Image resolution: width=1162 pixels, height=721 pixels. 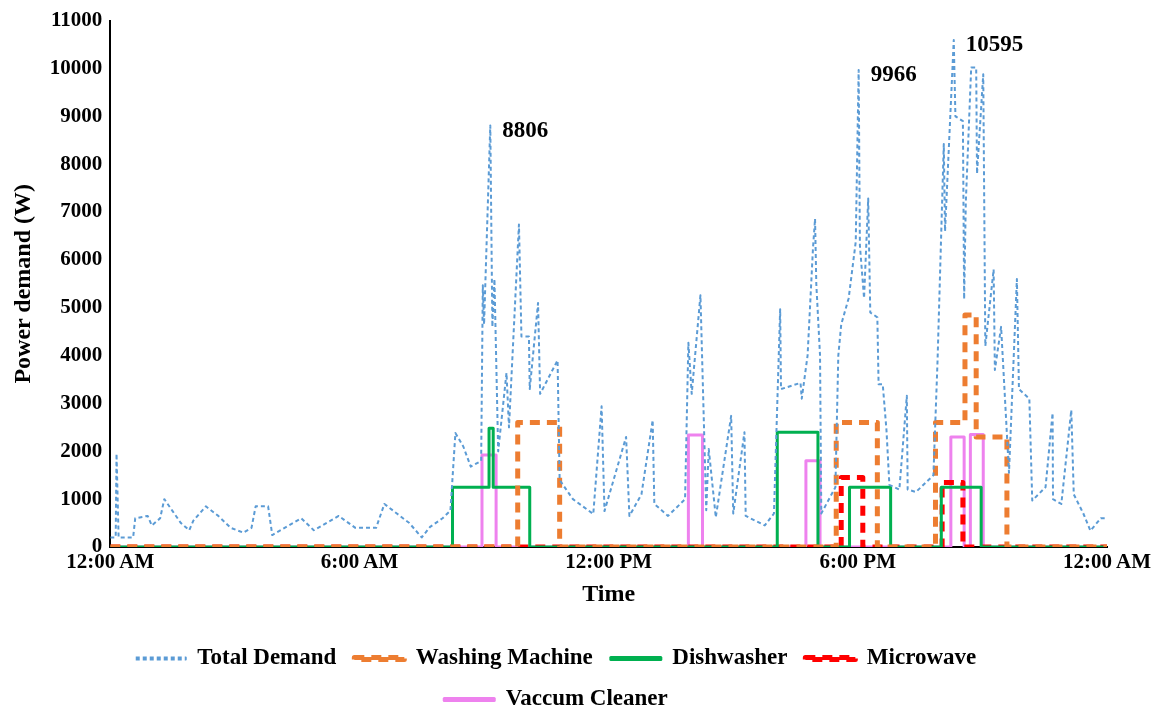 I want to click on y-tick-label: 11000, so click(x=76, y=19).